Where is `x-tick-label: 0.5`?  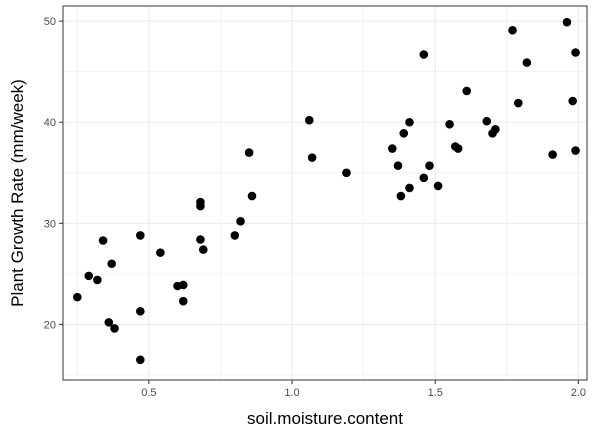 x-tick-label: 0.5 is located at coordinates (148, 393).